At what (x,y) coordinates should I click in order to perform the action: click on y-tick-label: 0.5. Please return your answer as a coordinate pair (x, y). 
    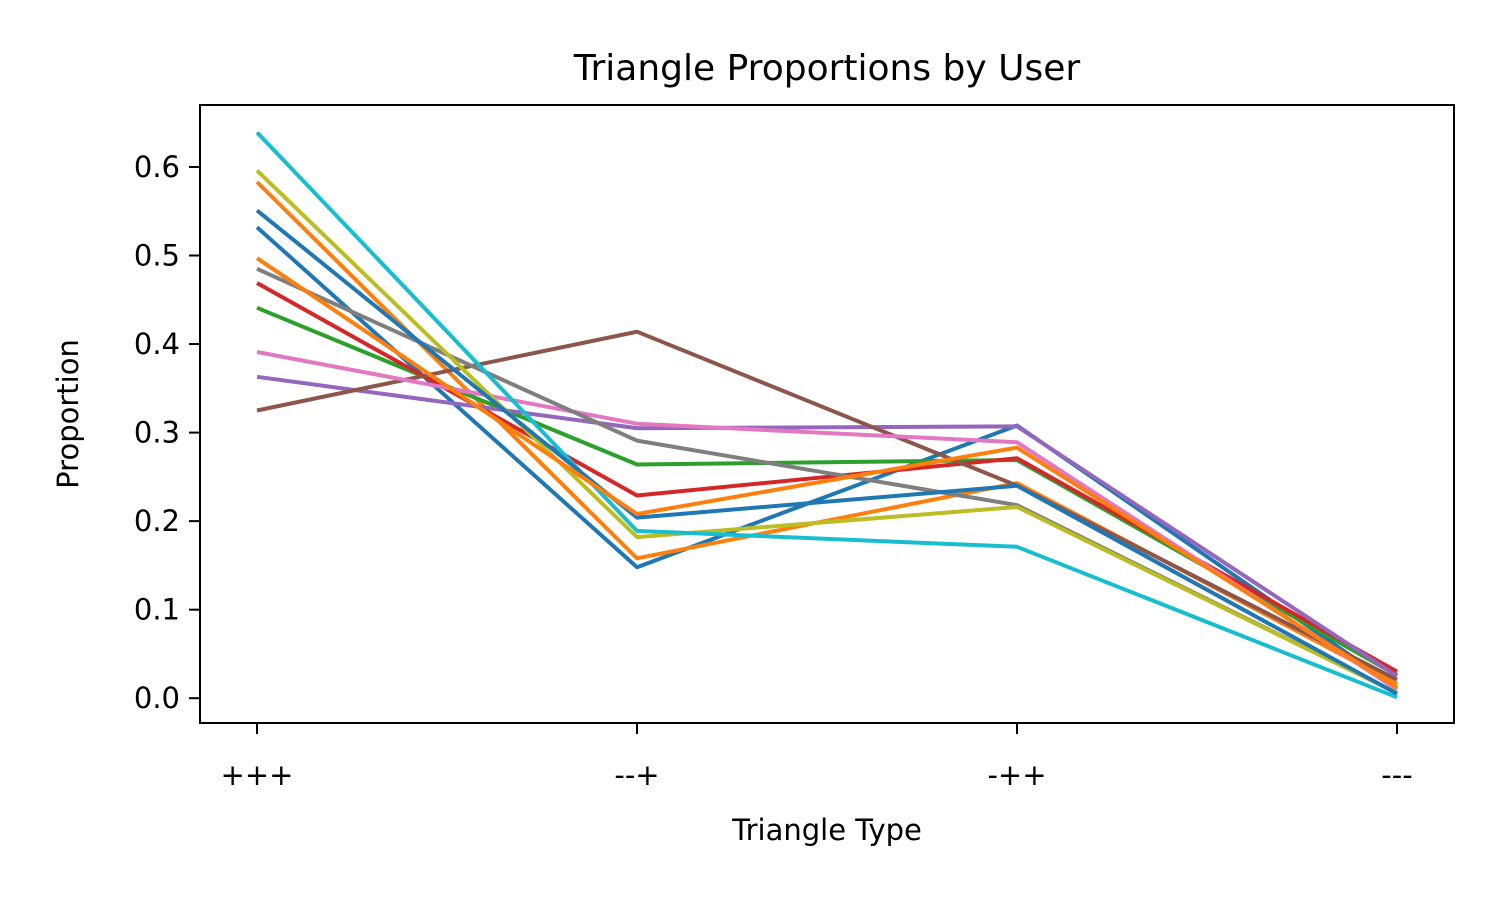
    Looking at the image, I should click on (157, 256).